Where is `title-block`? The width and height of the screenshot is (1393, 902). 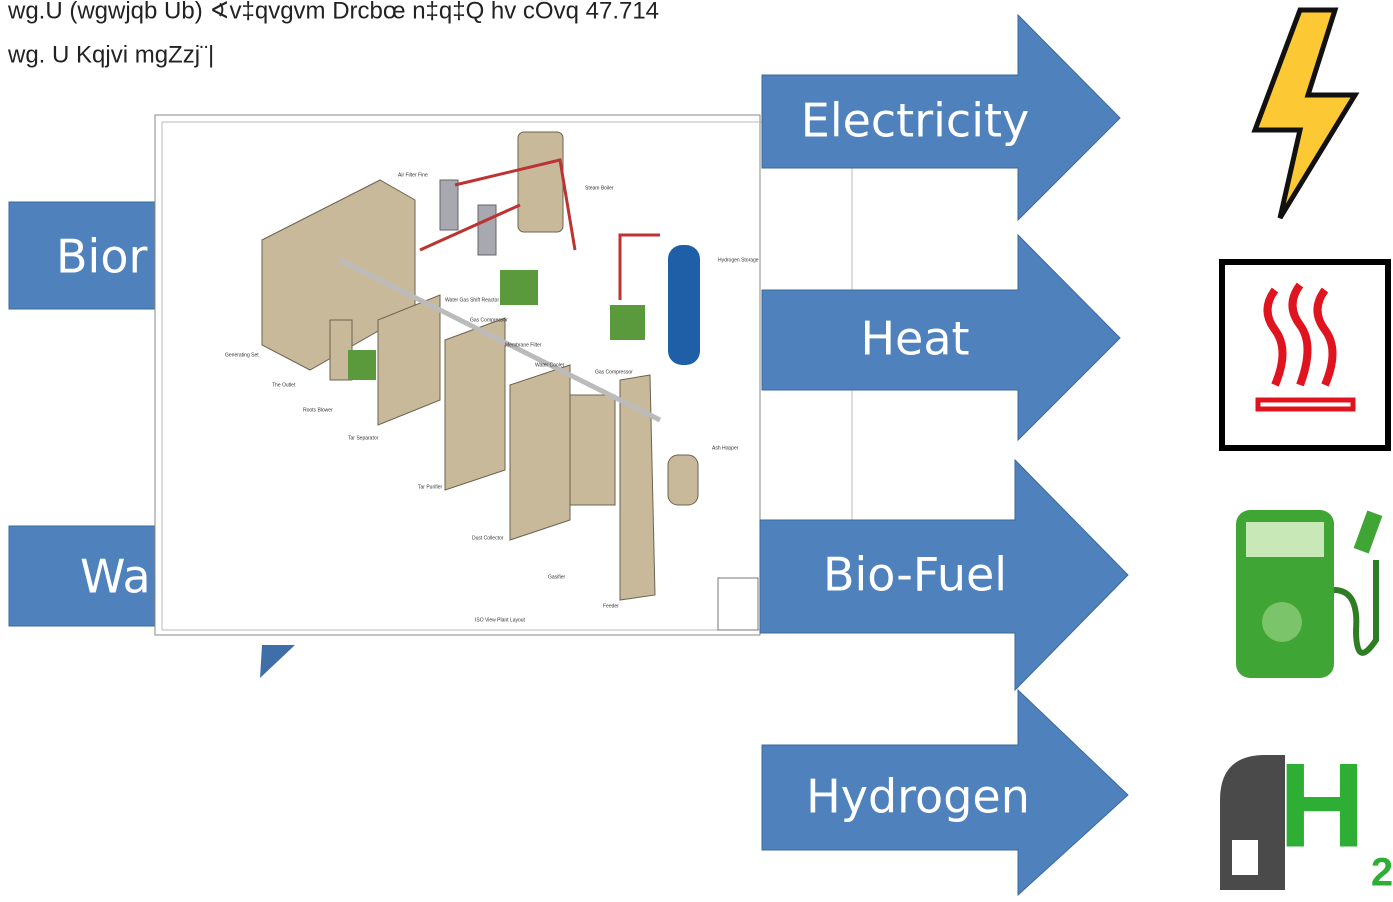
title-block is located at coordinates (738, 604).